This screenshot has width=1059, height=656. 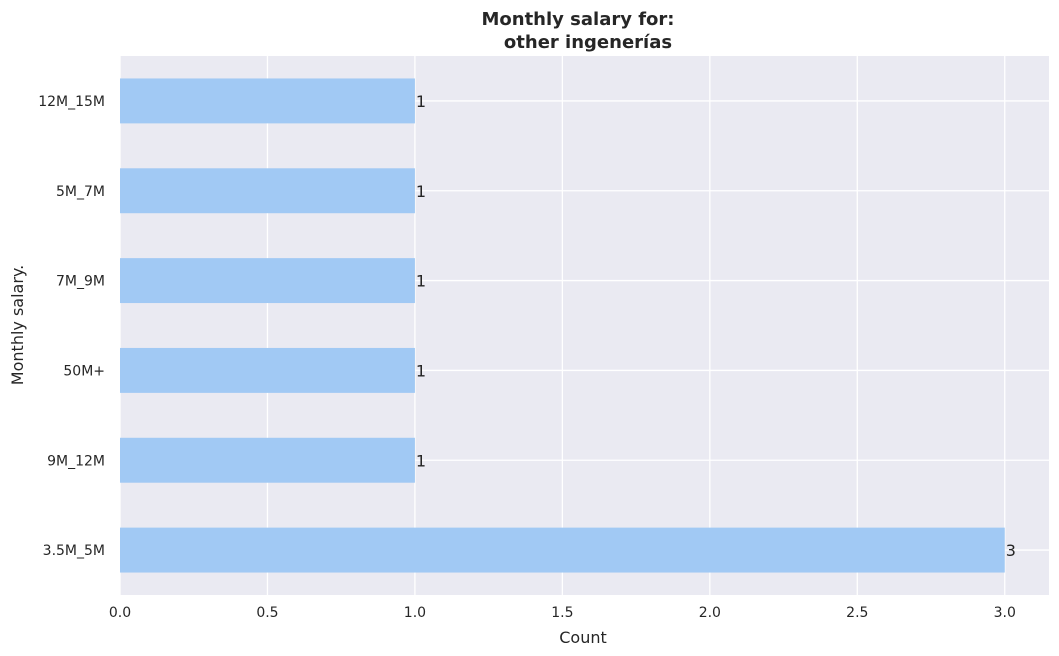 What do you see at coordinates (80, 282) in the screenshot?
I see `y-tick-label: 7M_9M` at bounding box center [80, 282].